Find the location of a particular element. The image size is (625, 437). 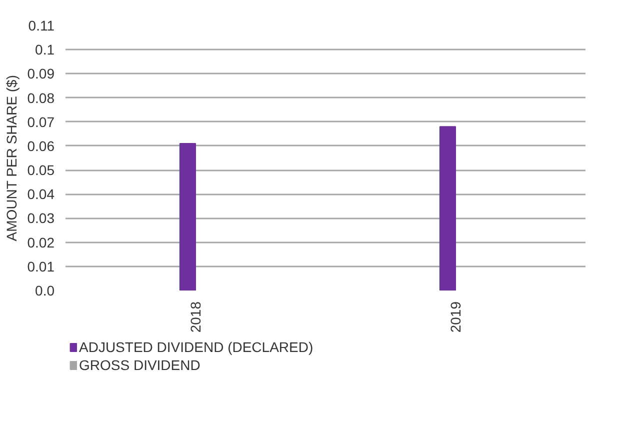

x-tick-label: 2019 is located at coordinates (456, 317).